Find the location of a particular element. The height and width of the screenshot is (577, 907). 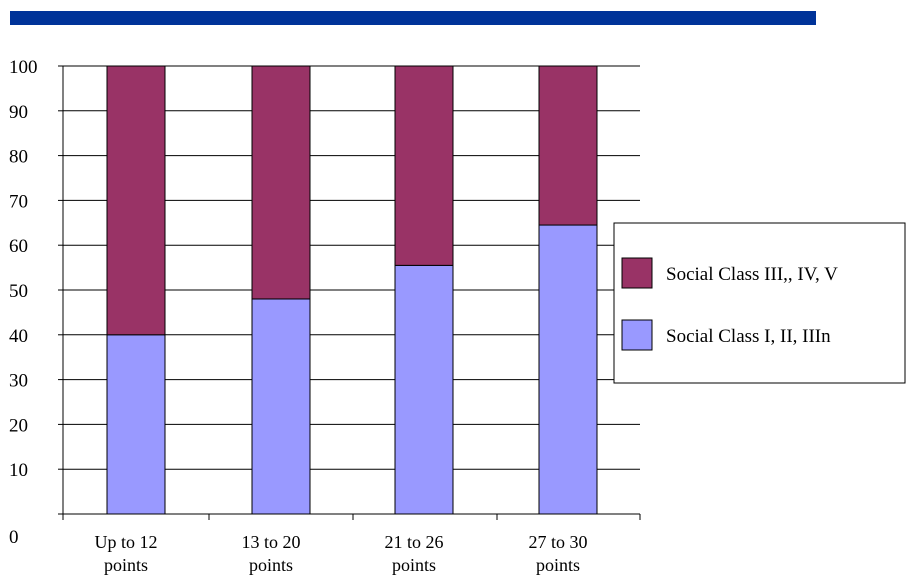

y-tick-label: 10 is located at coordinates (18, 470).